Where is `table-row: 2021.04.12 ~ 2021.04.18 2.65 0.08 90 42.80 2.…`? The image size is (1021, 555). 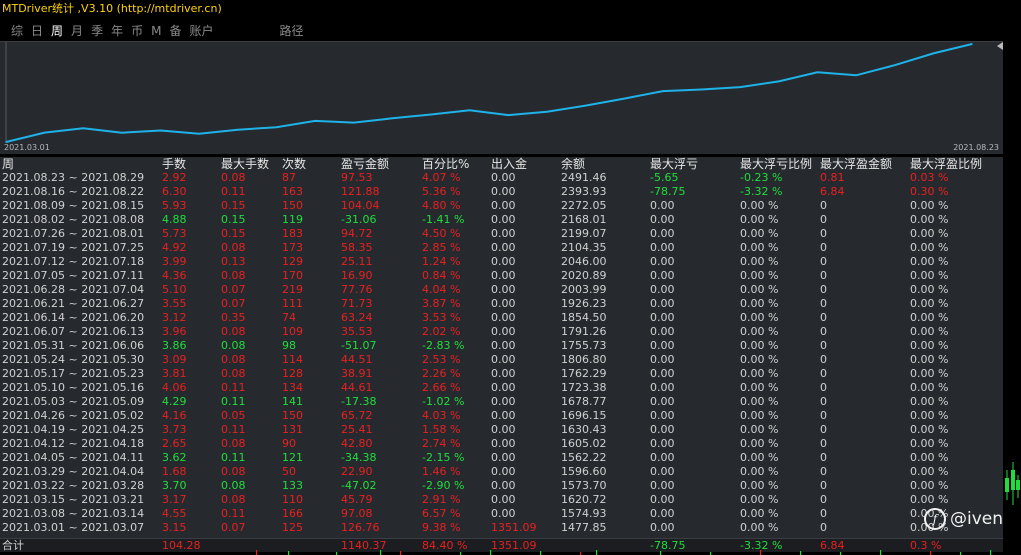
table-row: 2021.04.12 ~ 2021.04.18 2.65 0.08 90 42.80 2.… is located at coordinates (501, 444).